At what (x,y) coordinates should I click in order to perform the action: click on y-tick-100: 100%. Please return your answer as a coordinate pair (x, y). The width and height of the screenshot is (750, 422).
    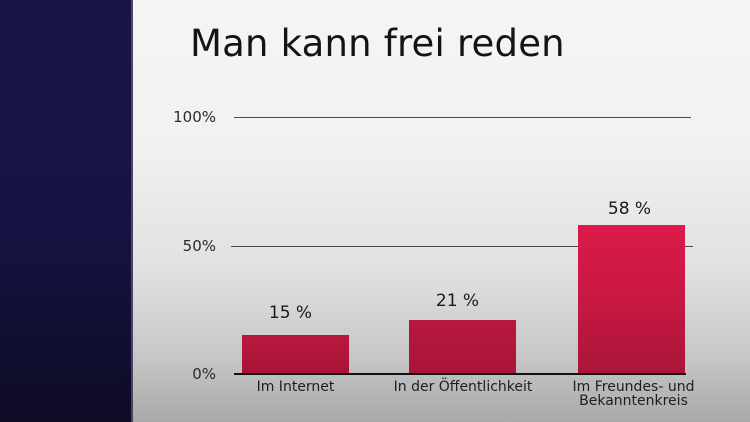
    Looking at the image, I should click on (194, 117).